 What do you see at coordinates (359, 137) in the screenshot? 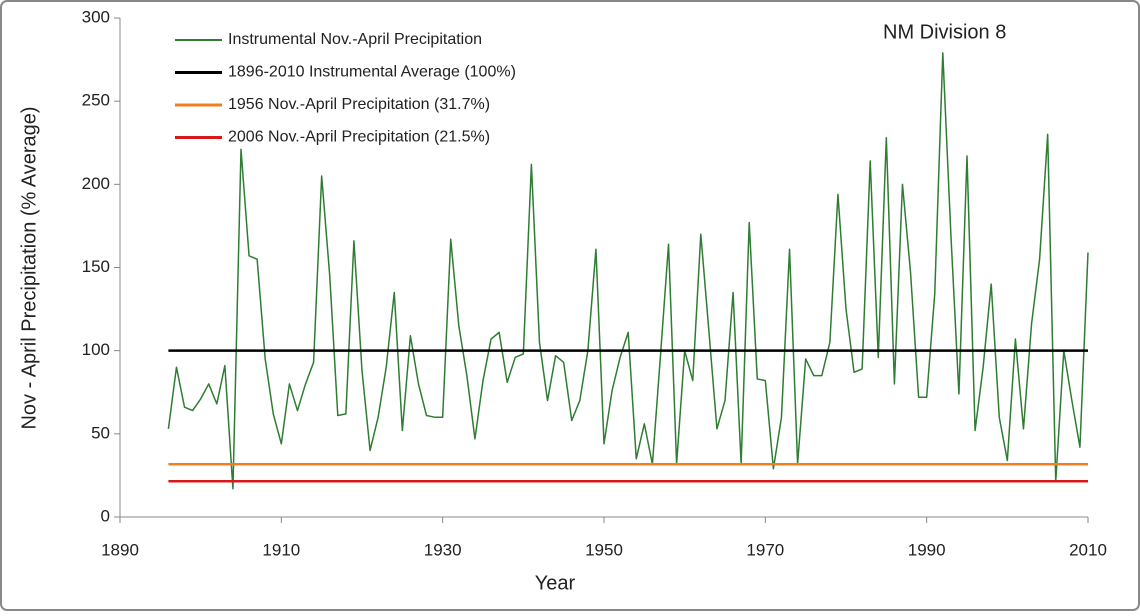
I see `legend-label: 2006 Nov.-April Precipitation (21.5%)` at bounding box center [359, 137].